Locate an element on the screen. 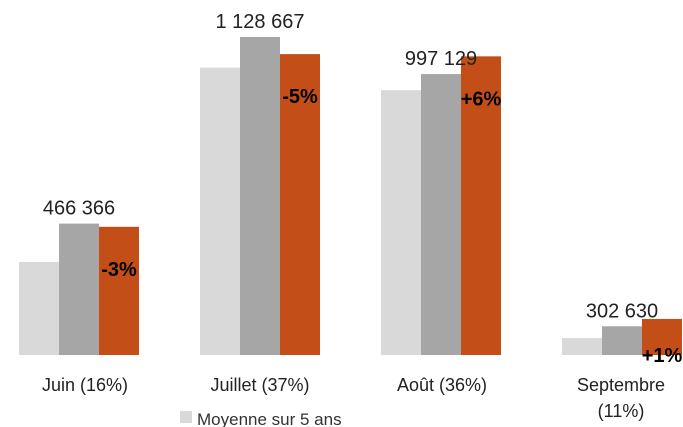 The width and height of the screenshot is (683, 427). change-label: +6% is located at coordinates (481, 99).